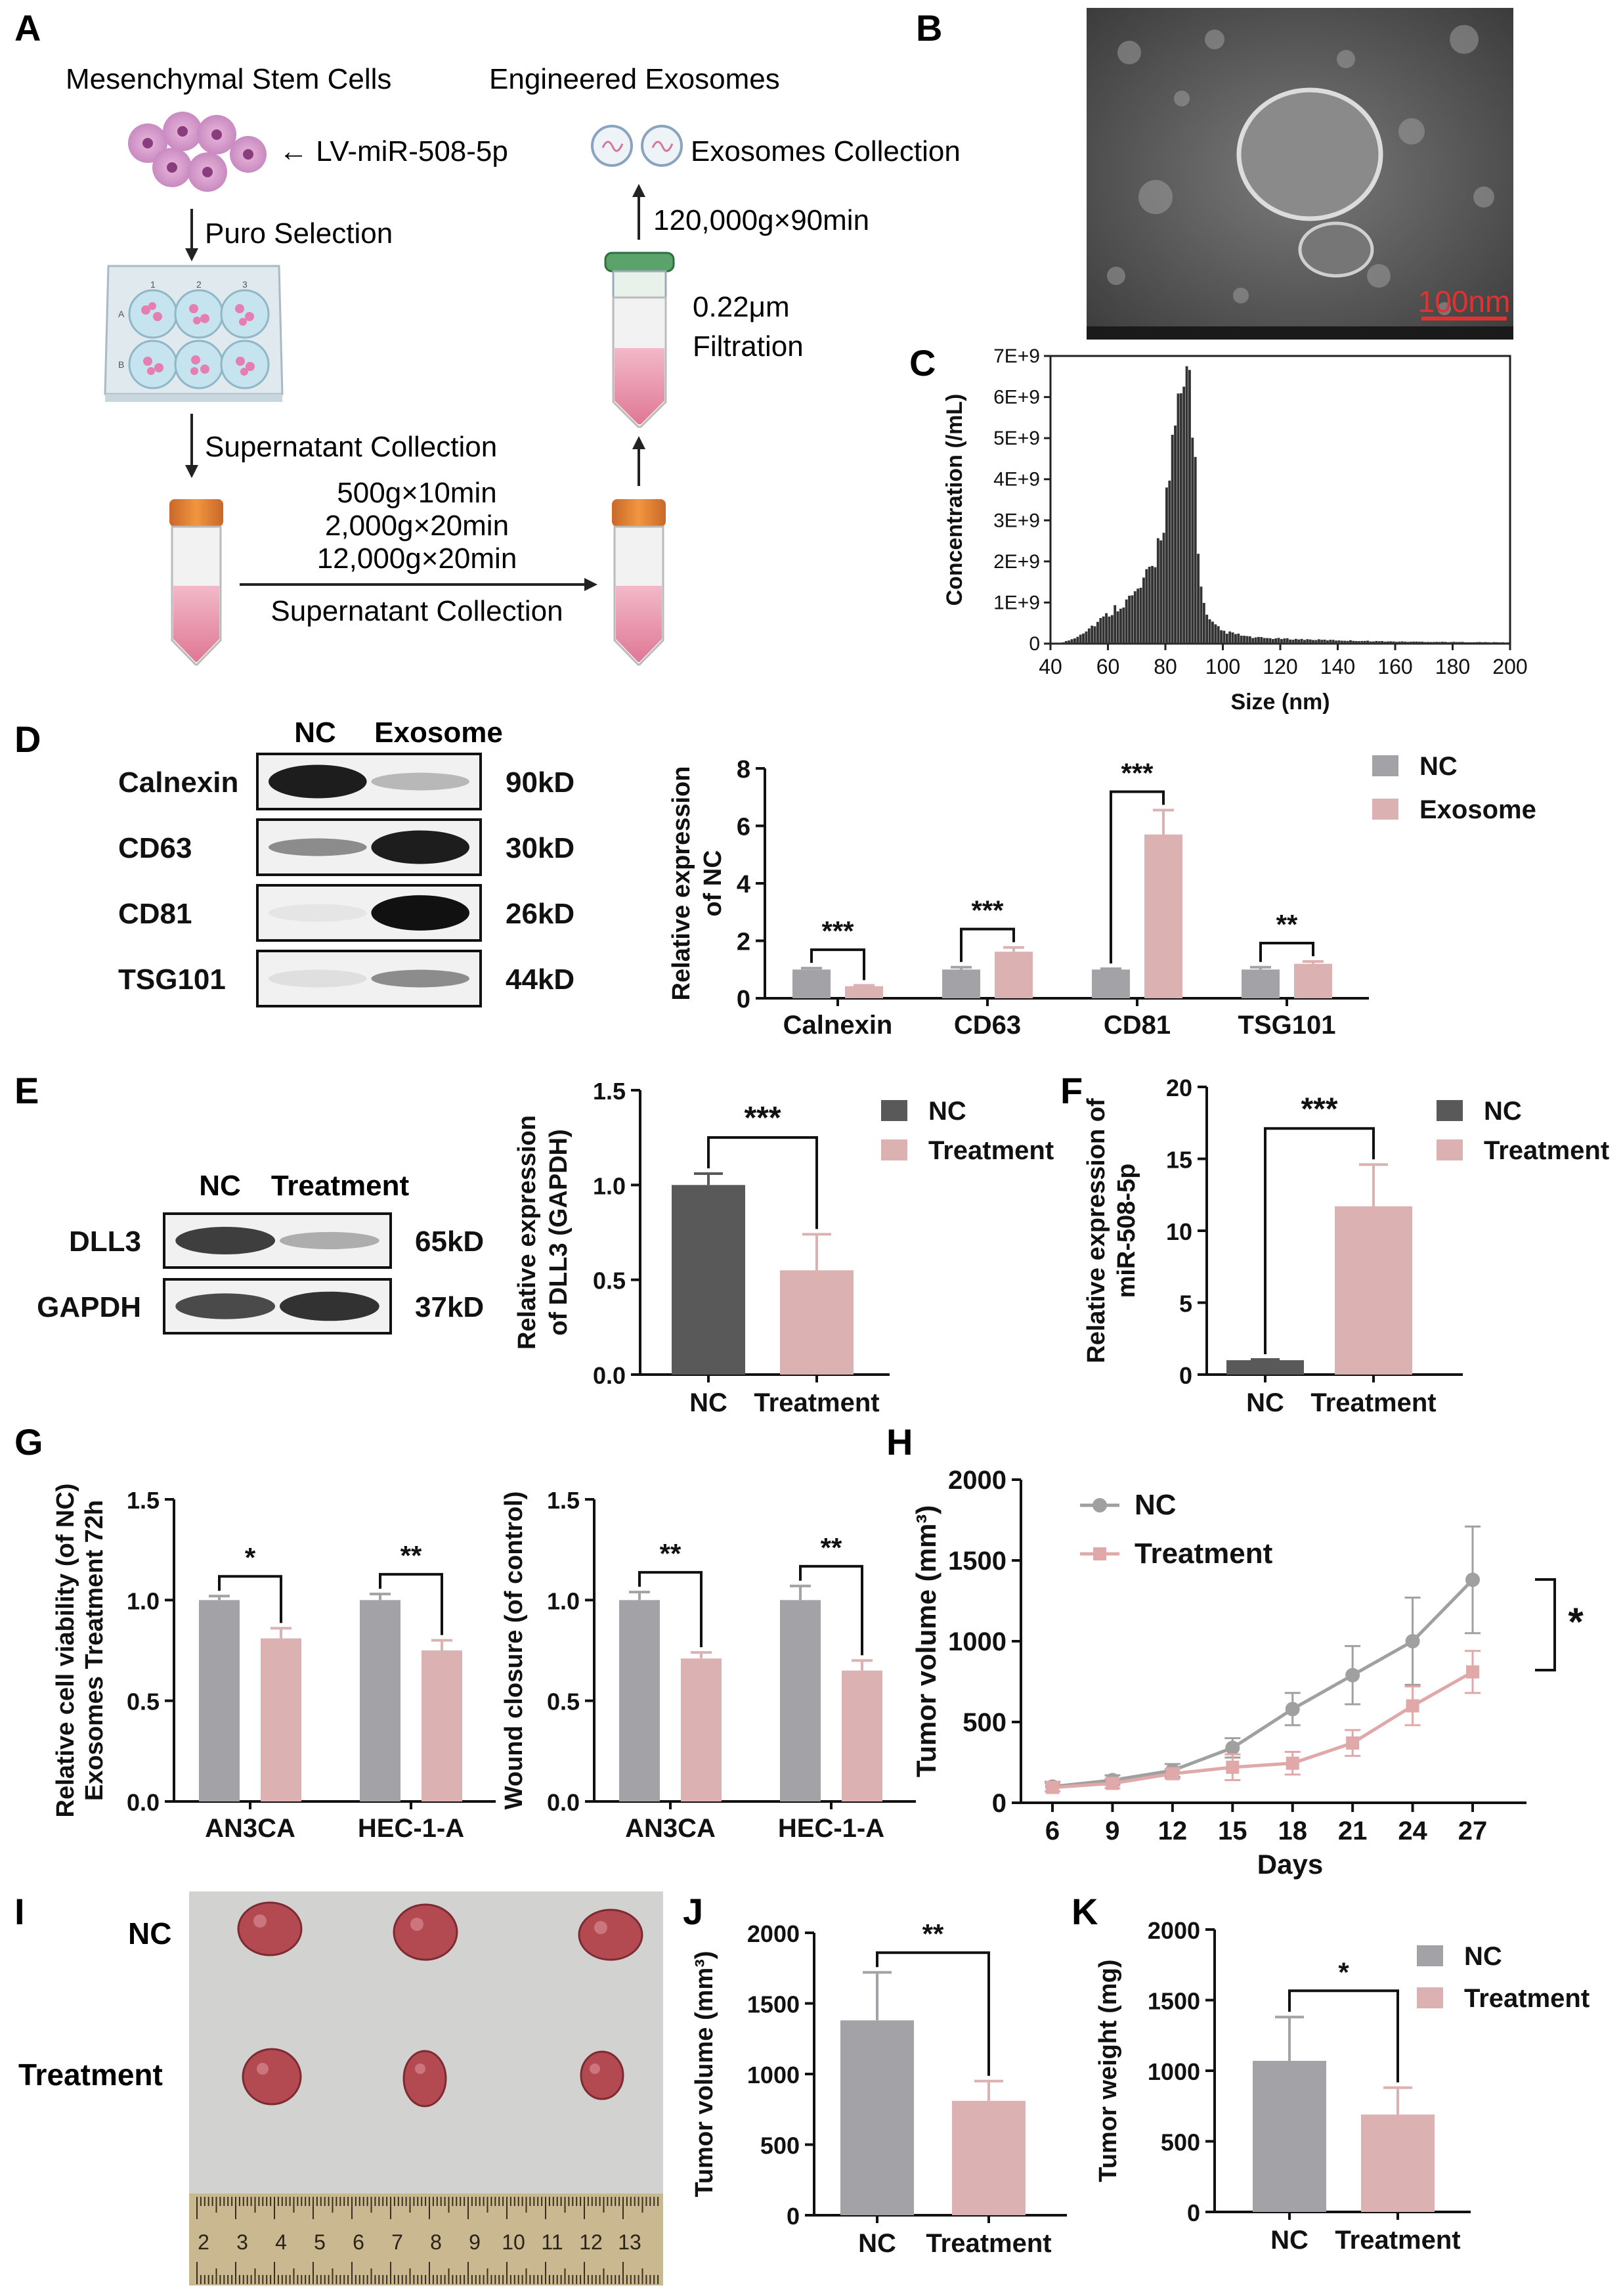  Describe the element at coordinates (1280, 666) in the screenshot. I see `x-tick-label: 120` at that location.